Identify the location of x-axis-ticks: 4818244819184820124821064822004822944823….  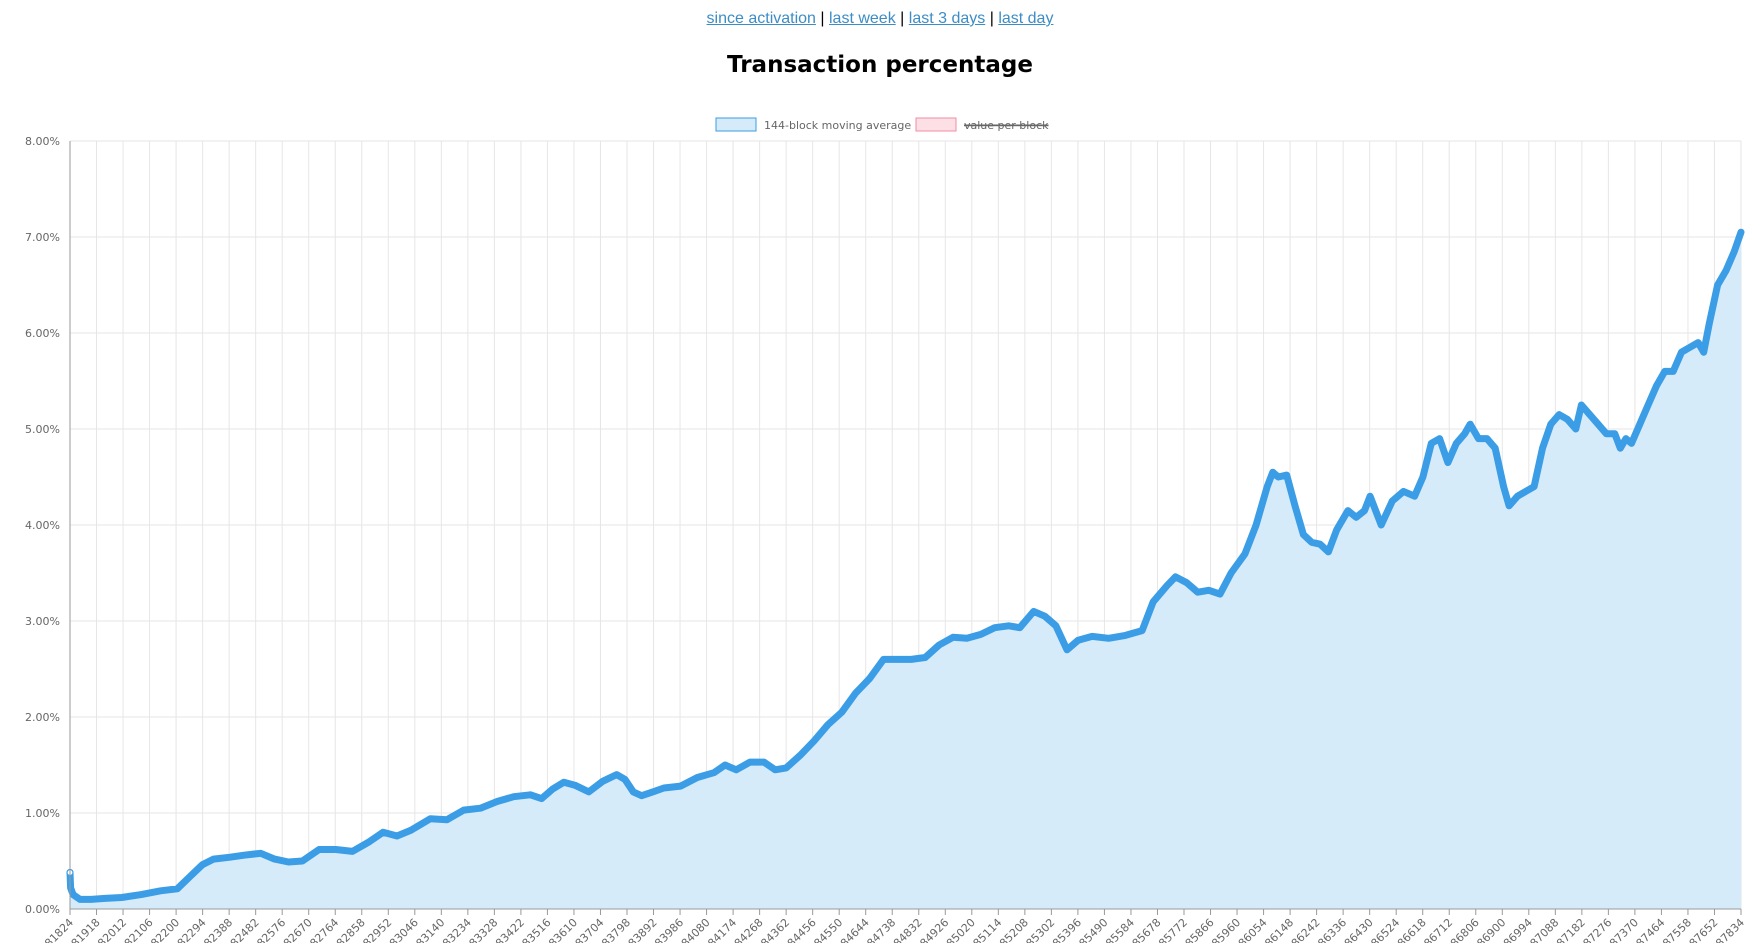
(892, 929).